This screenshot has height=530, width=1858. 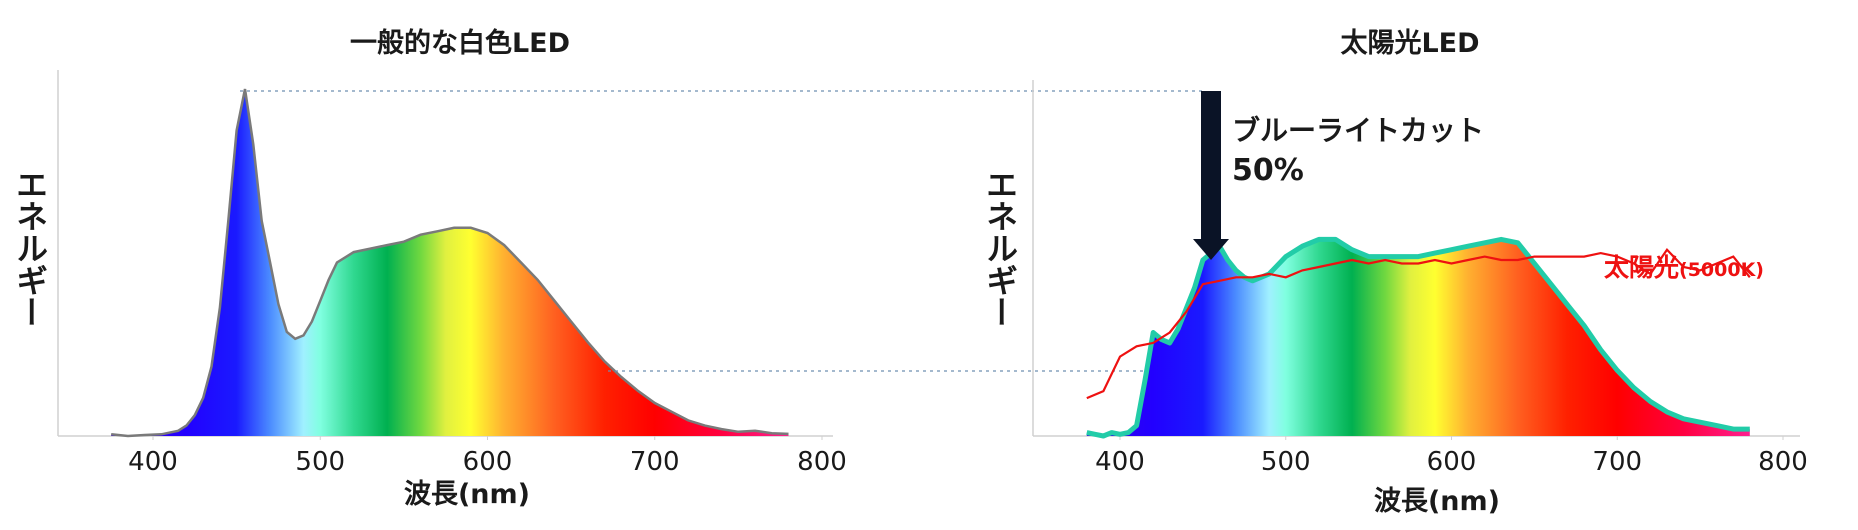 What do you see at coordinates (1268, 170) in the screenshot?
I see `blue-light-cut-percent: 50%` at bounding box center [1268, 170].